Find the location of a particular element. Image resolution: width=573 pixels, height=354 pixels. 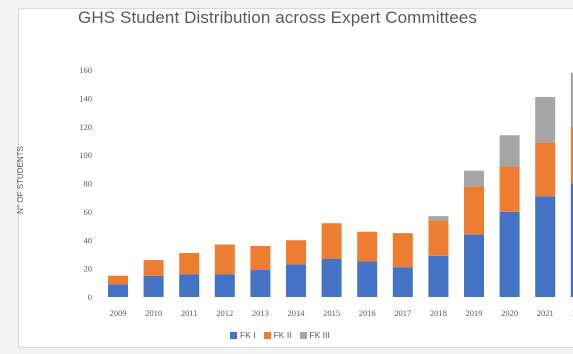

bar-segment-fk-ii-2021 is located at coordinates (545, 169).